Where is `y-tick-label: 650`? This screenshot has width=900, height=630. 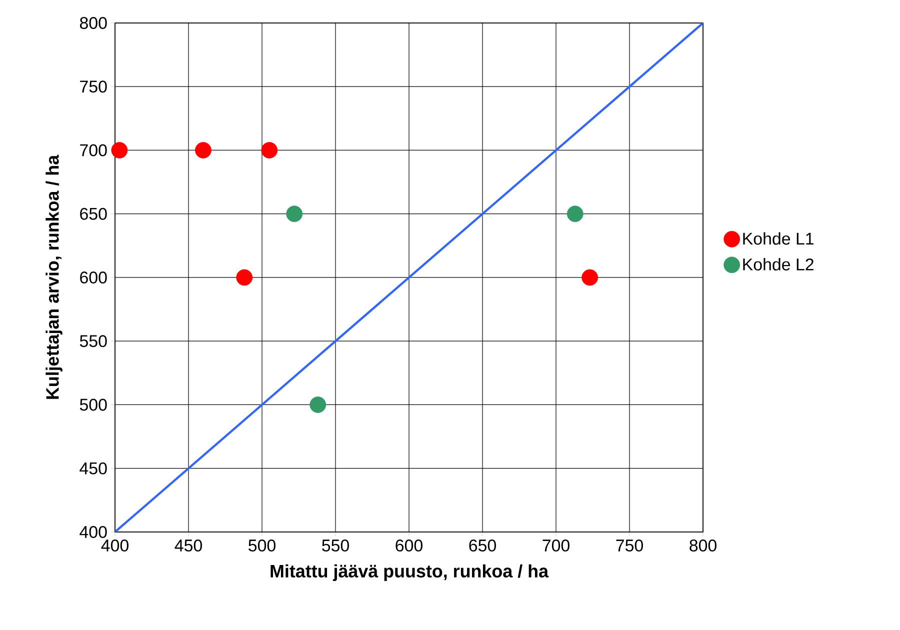 y-tick-label: 650 is located at coordinates (93, 214).